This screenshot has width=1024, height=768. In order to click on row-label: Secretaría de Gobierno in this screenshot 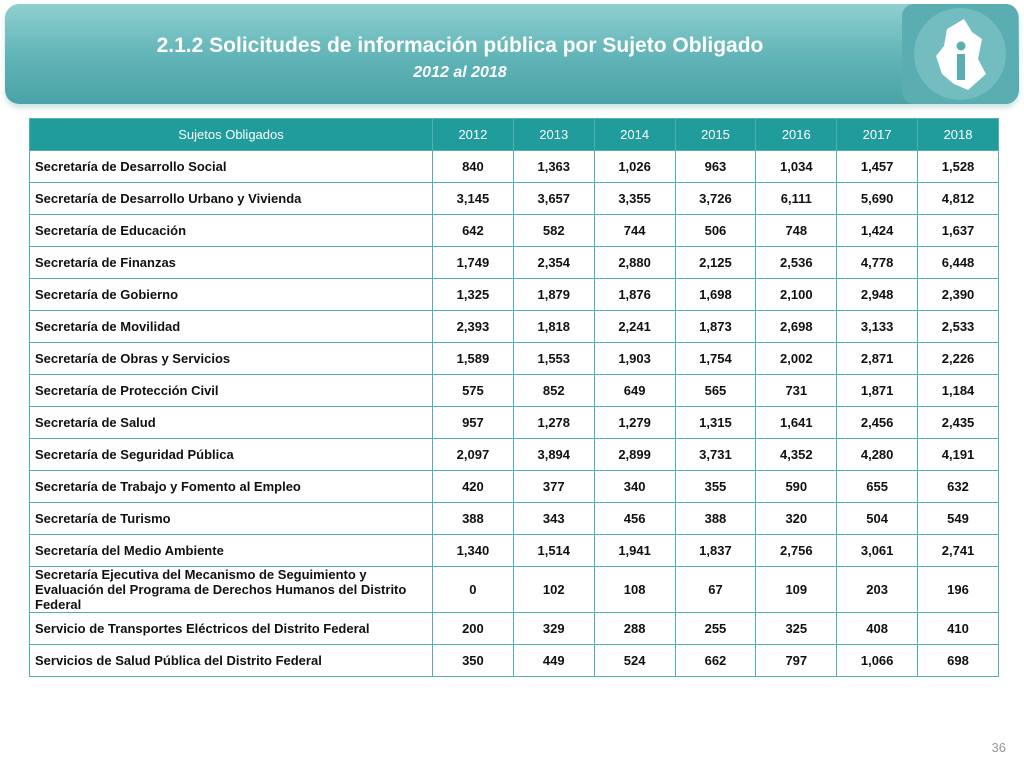, I will do `click(231, 294)`.